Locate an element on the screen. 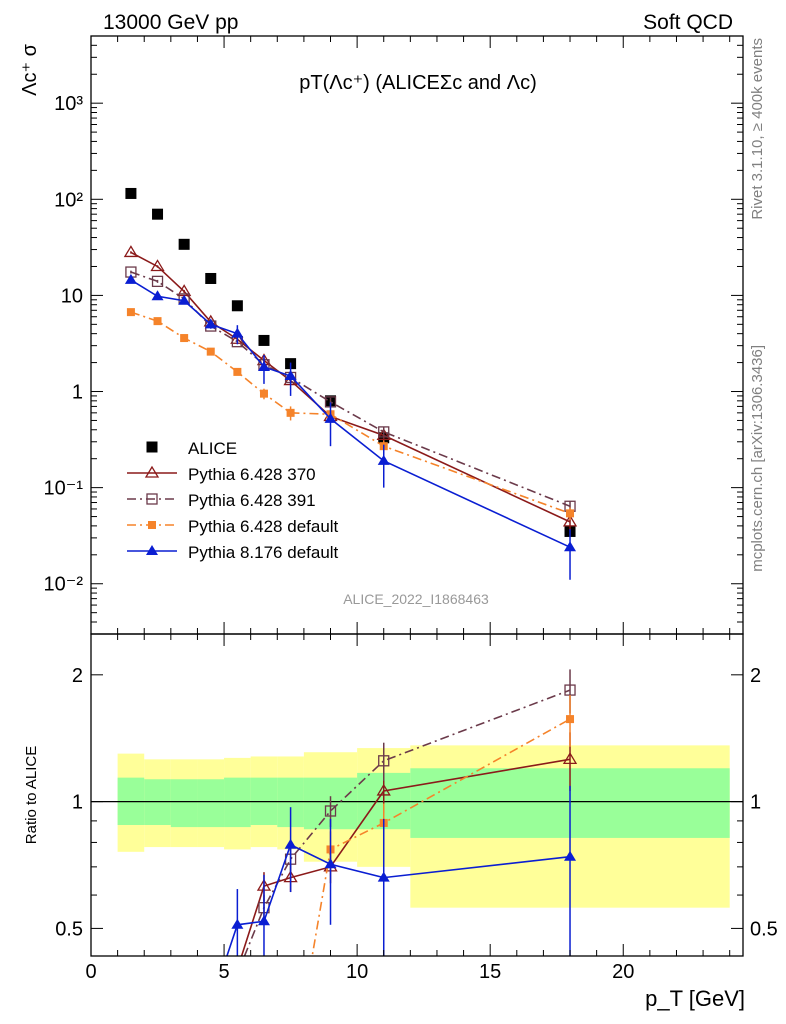  legend-item-pydef: Pythia 6.428 default is located at coordinates (233, 526).